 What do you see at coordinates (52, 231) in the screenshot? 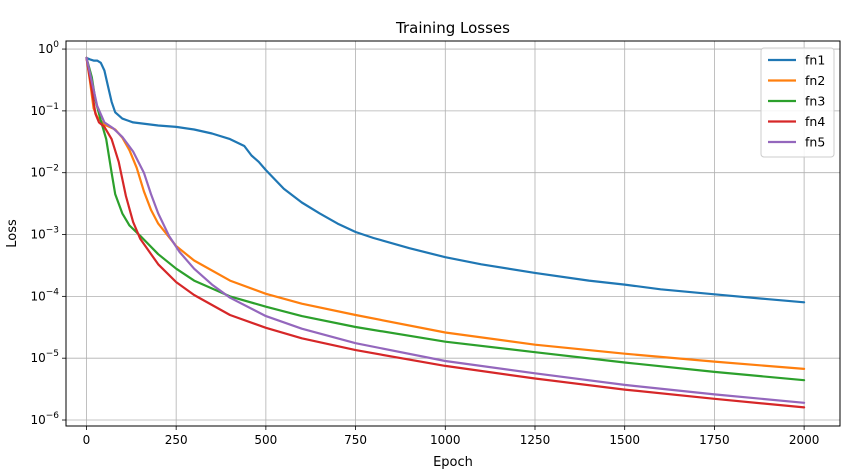
I see `y-tick-exponent: −3` at bounding box center [52, 231].